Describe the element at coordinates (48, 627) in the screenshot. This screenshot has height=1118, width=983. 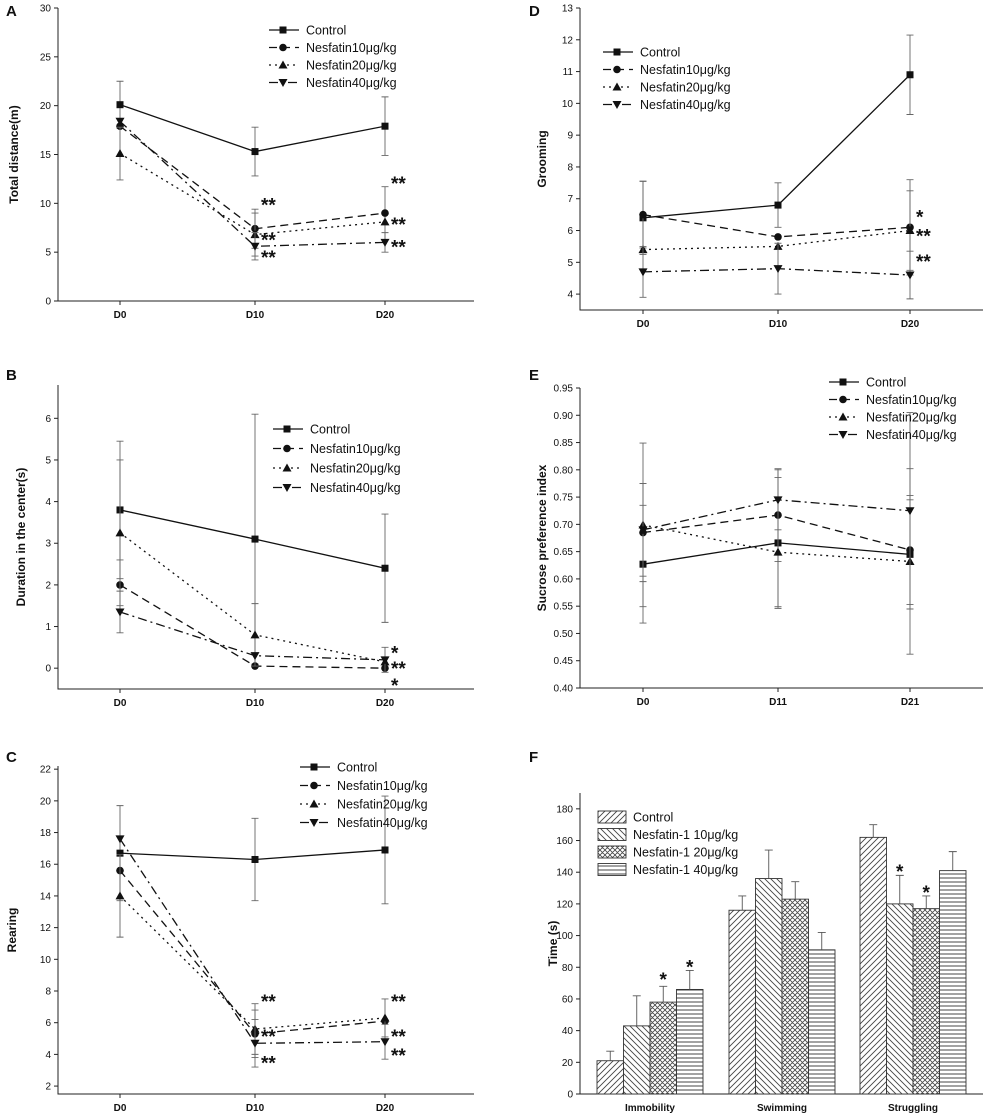
I see `y-tick-label: 1` at that location.